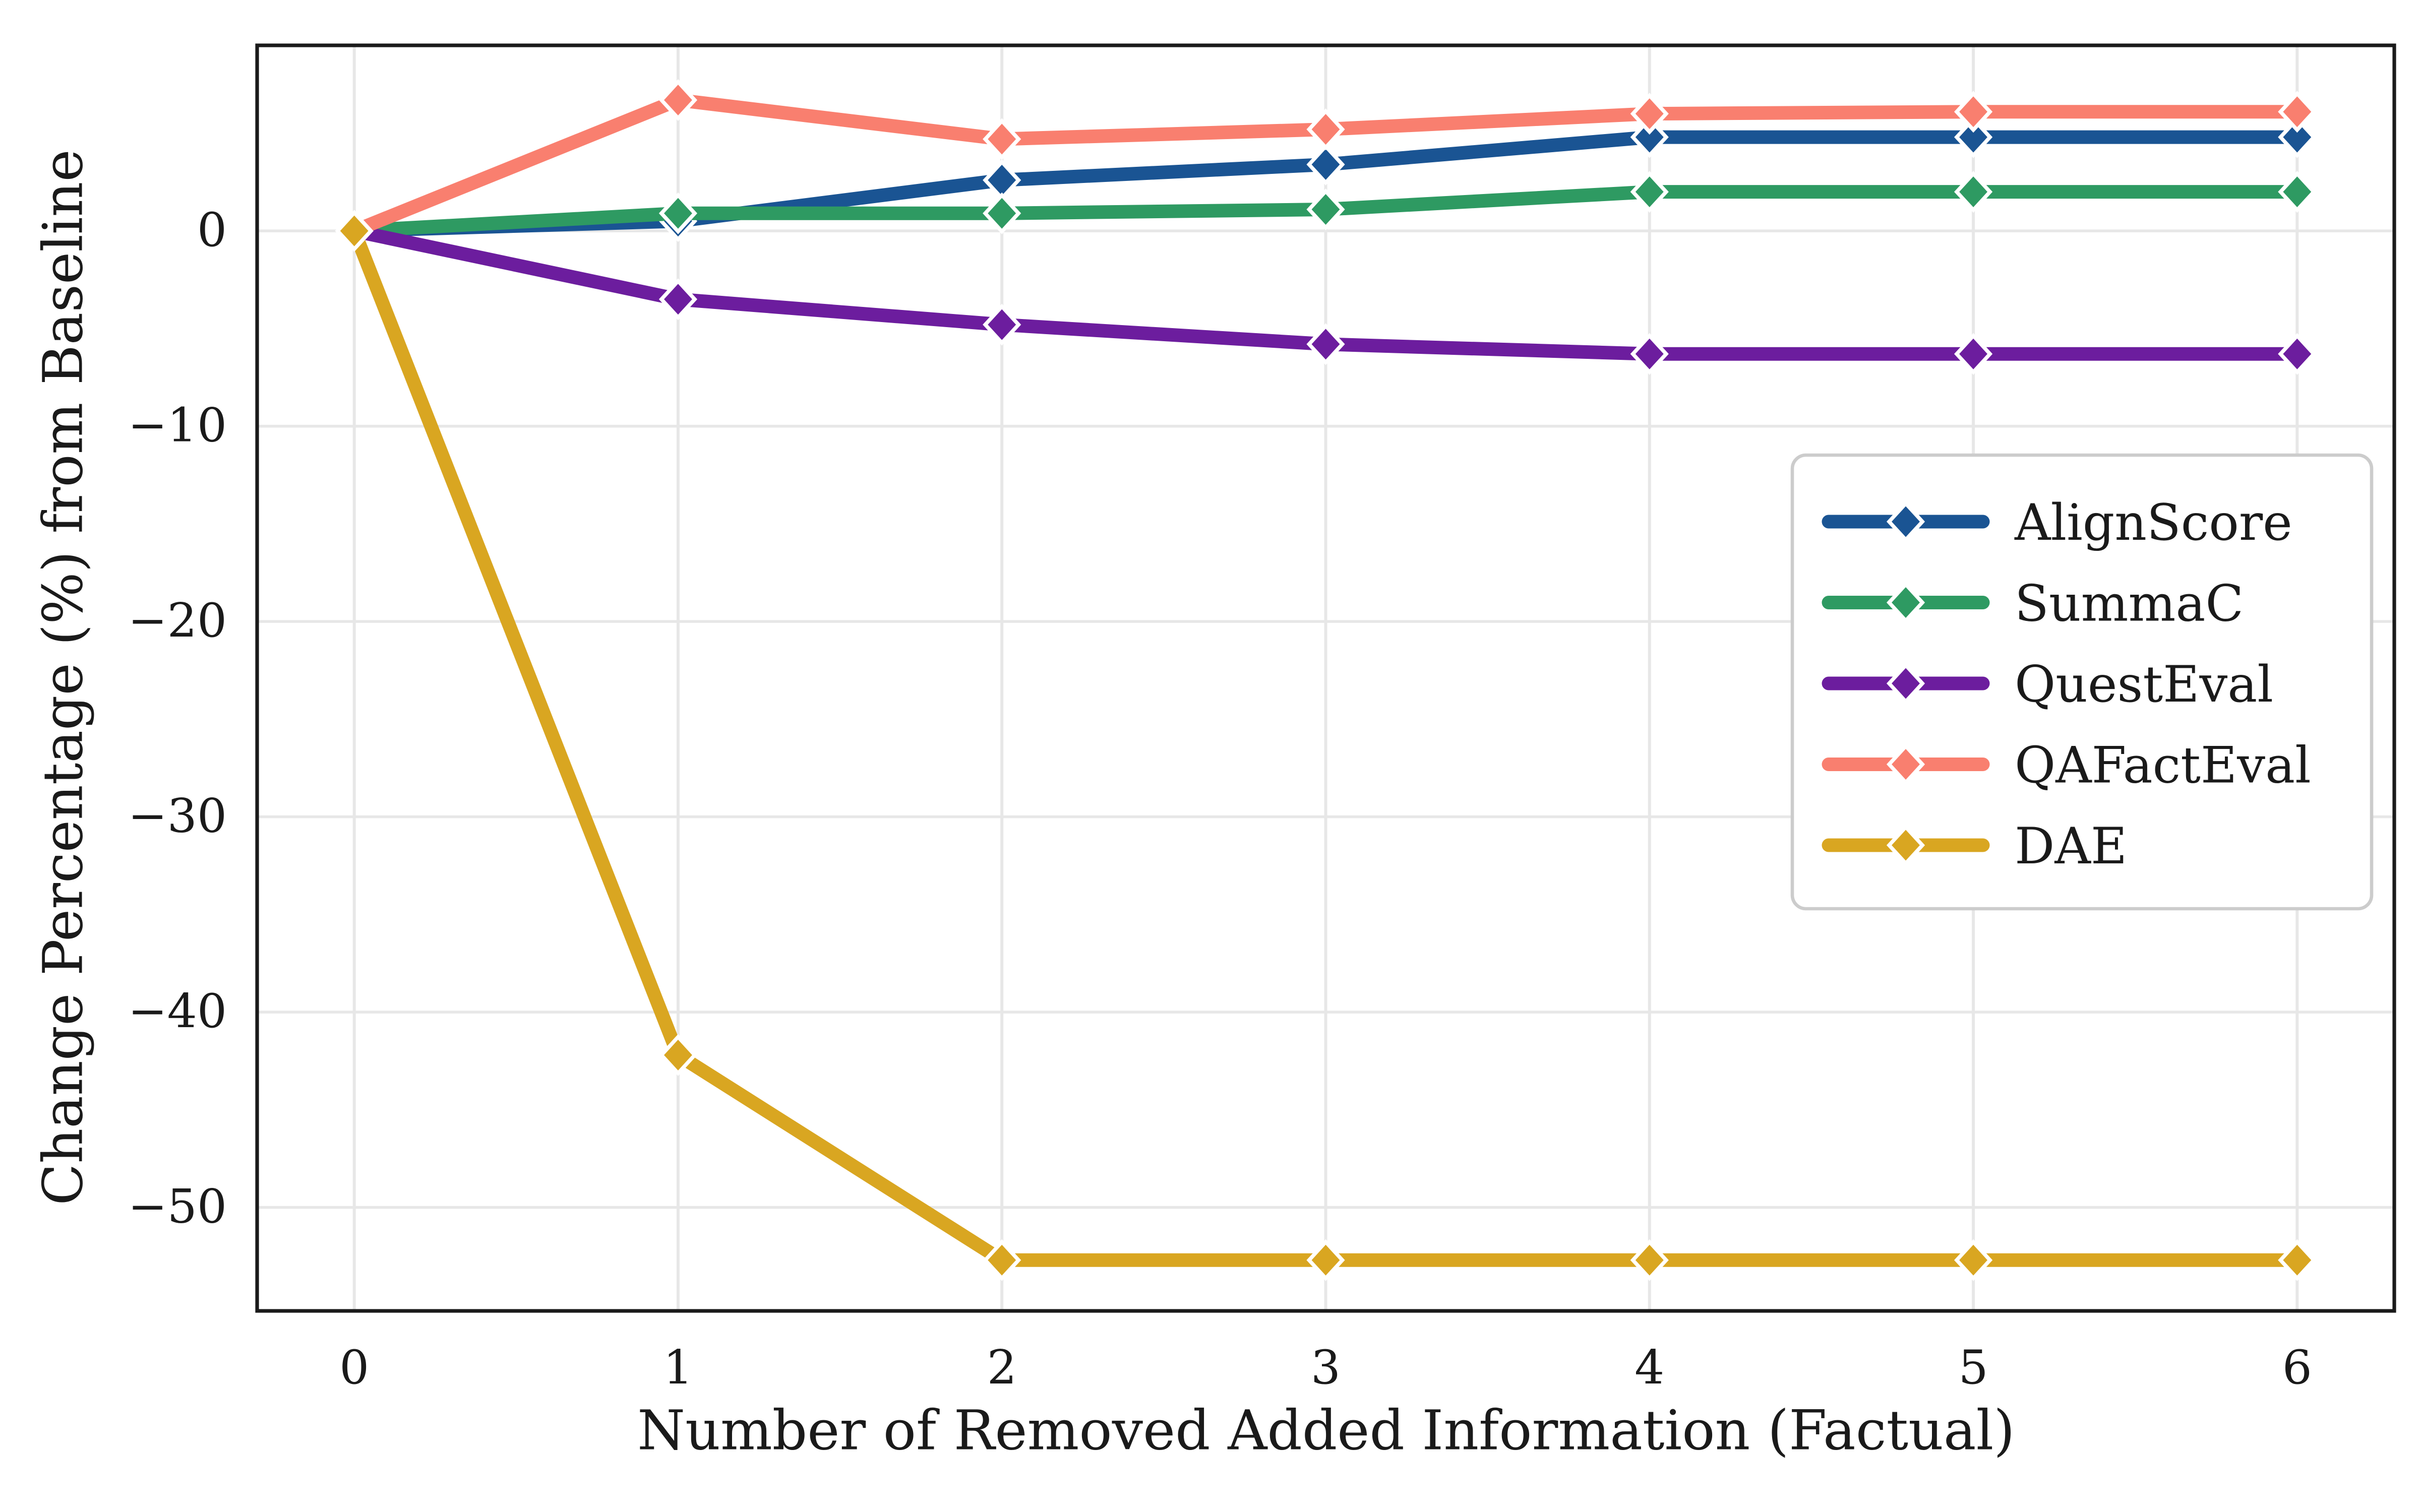 The width and height of the screenshot is (2420, 1512). Describe the element at coordinates (2129, 604) in the screenshot. I see `legend-label-SummaC: SummaC` at that location.